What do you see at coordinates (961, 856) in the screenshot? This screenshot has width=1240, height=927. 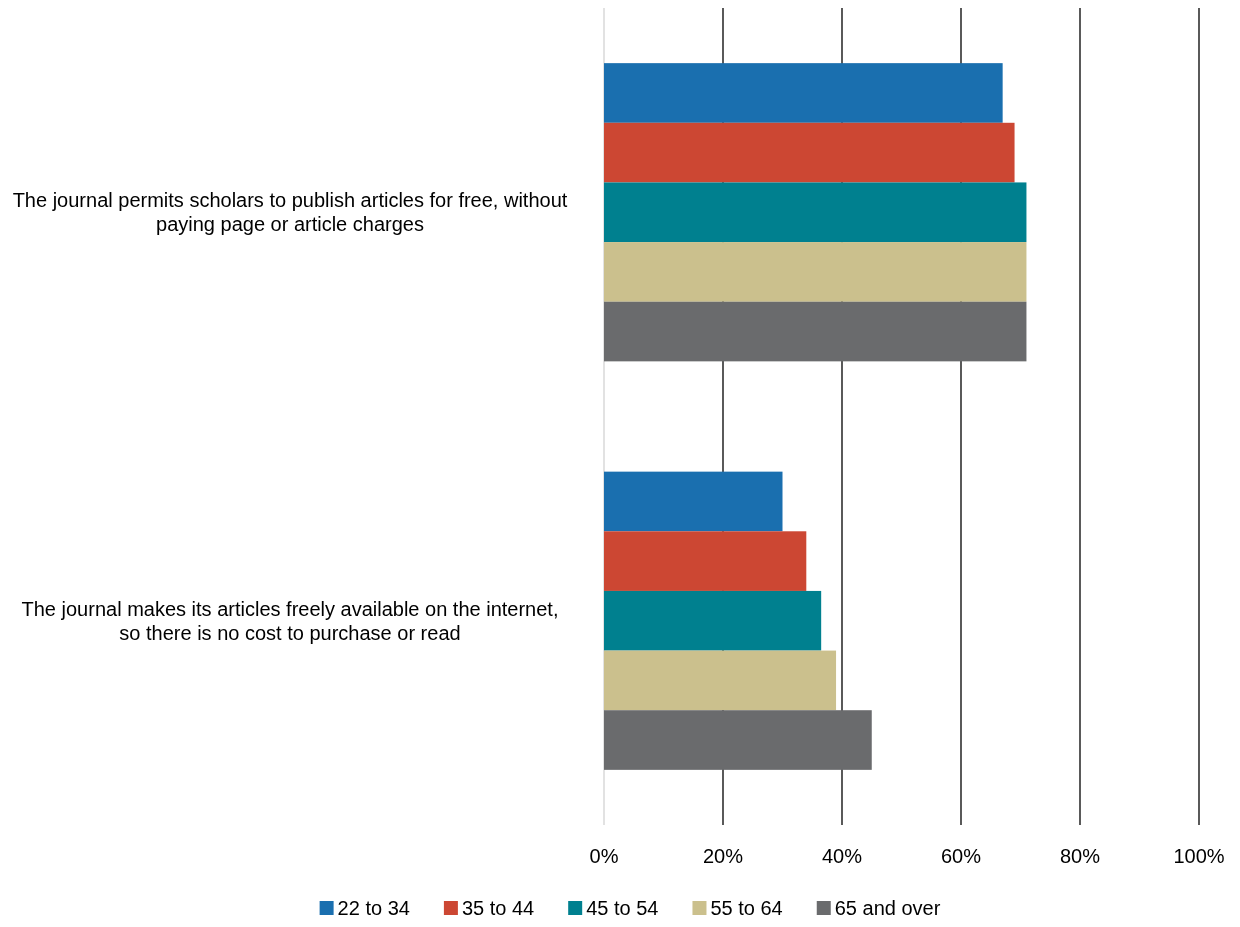 I see `x-tick-label: 60%` at bounding box center [961, 856].